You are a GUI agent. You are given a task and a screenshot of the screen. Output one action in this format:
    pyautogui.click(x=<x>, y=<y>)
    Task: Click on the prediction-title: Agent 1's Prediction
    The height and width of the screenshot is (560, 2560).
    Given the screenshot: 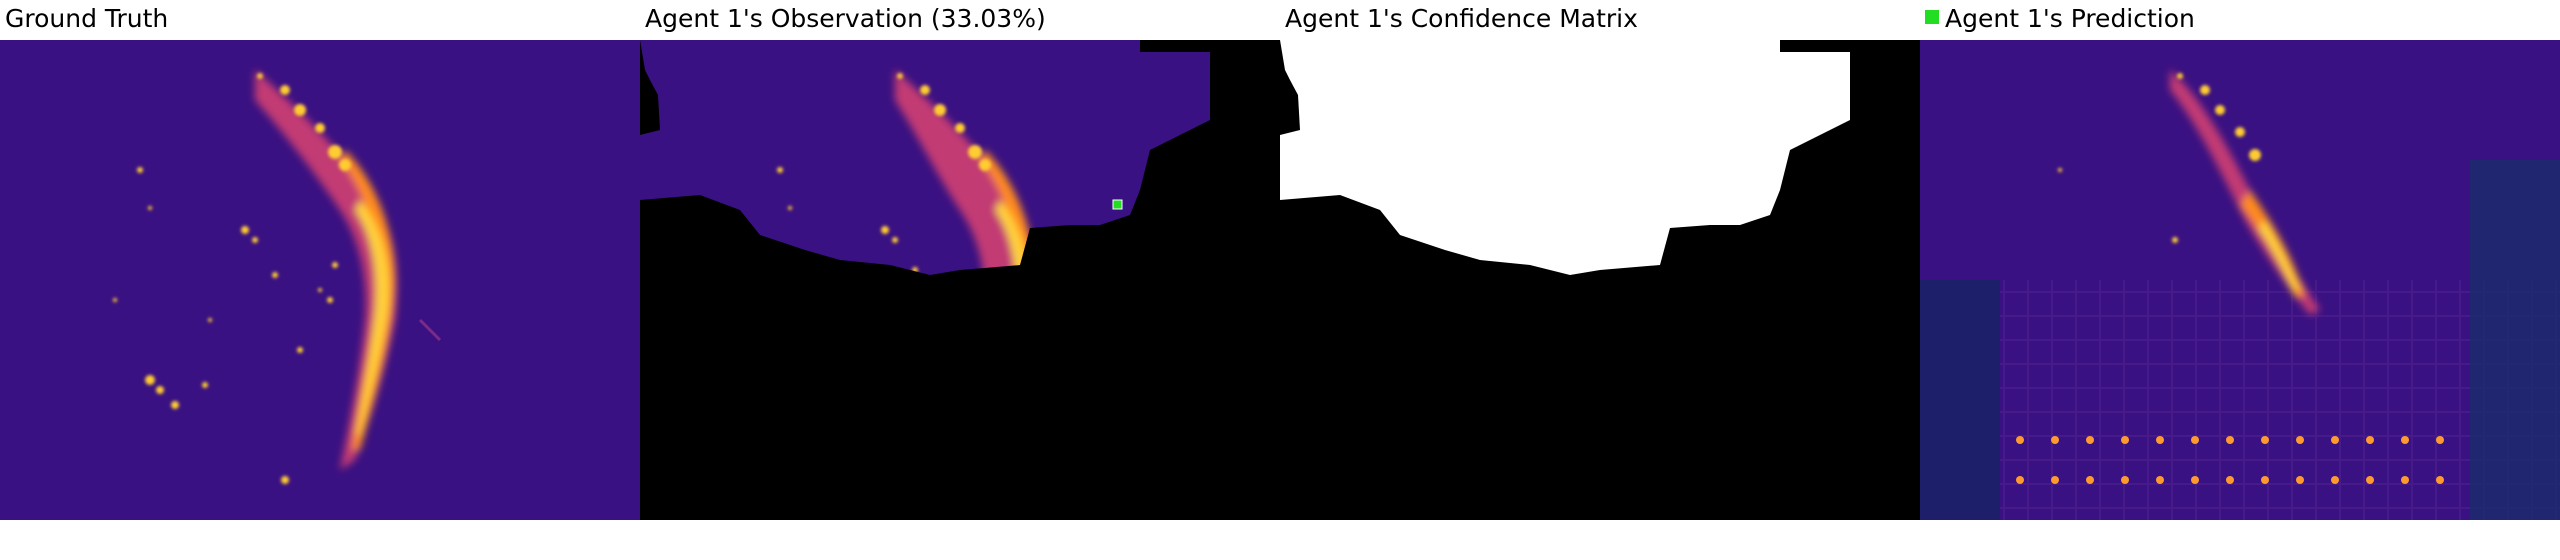 What is the action you would take?
    pyautogui.click(x=2070, y=18)
    